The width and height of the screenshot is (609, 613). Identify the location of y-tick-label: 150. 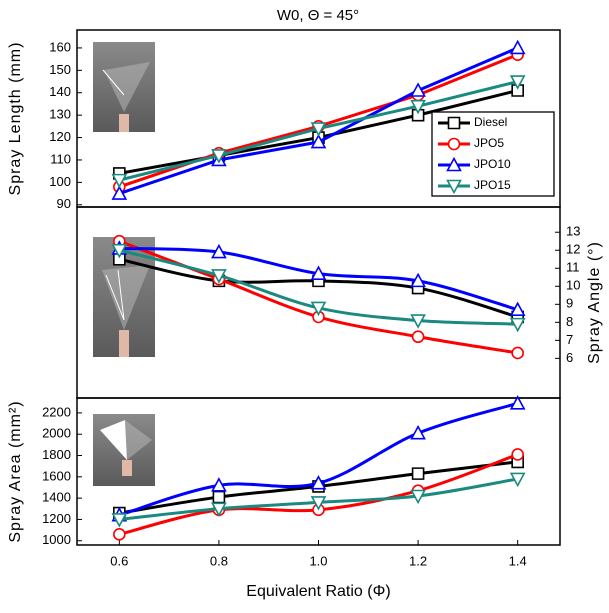
(60, 69).